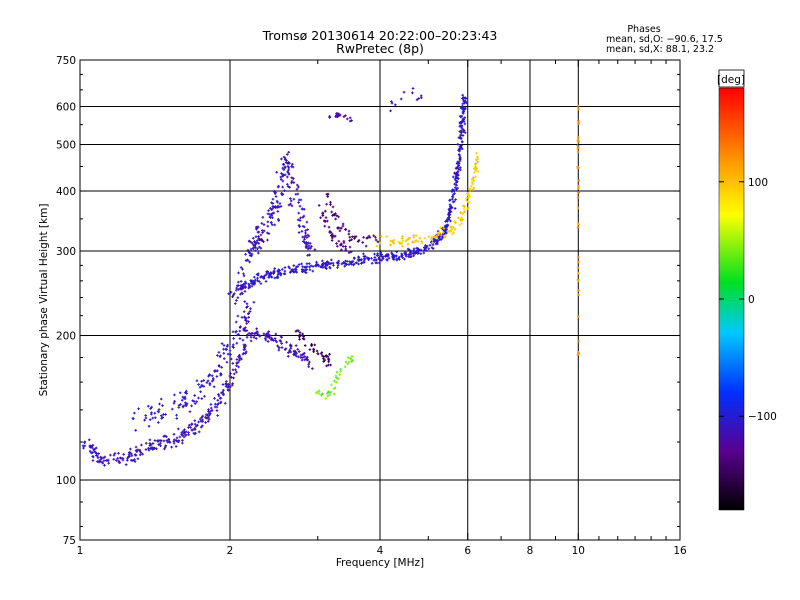  What do you see at coordinates (467, 551) in the screenshot?
I see `x-tick-label: 6` at bounding box center [467, 551].